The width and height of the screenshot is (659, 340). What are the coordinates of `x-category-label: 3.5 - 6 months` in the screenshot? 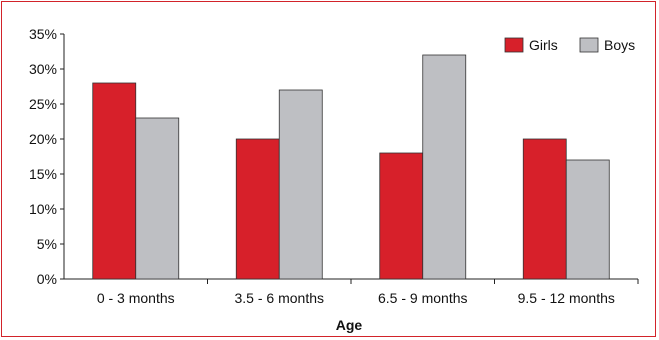 It's located at (280, 298).